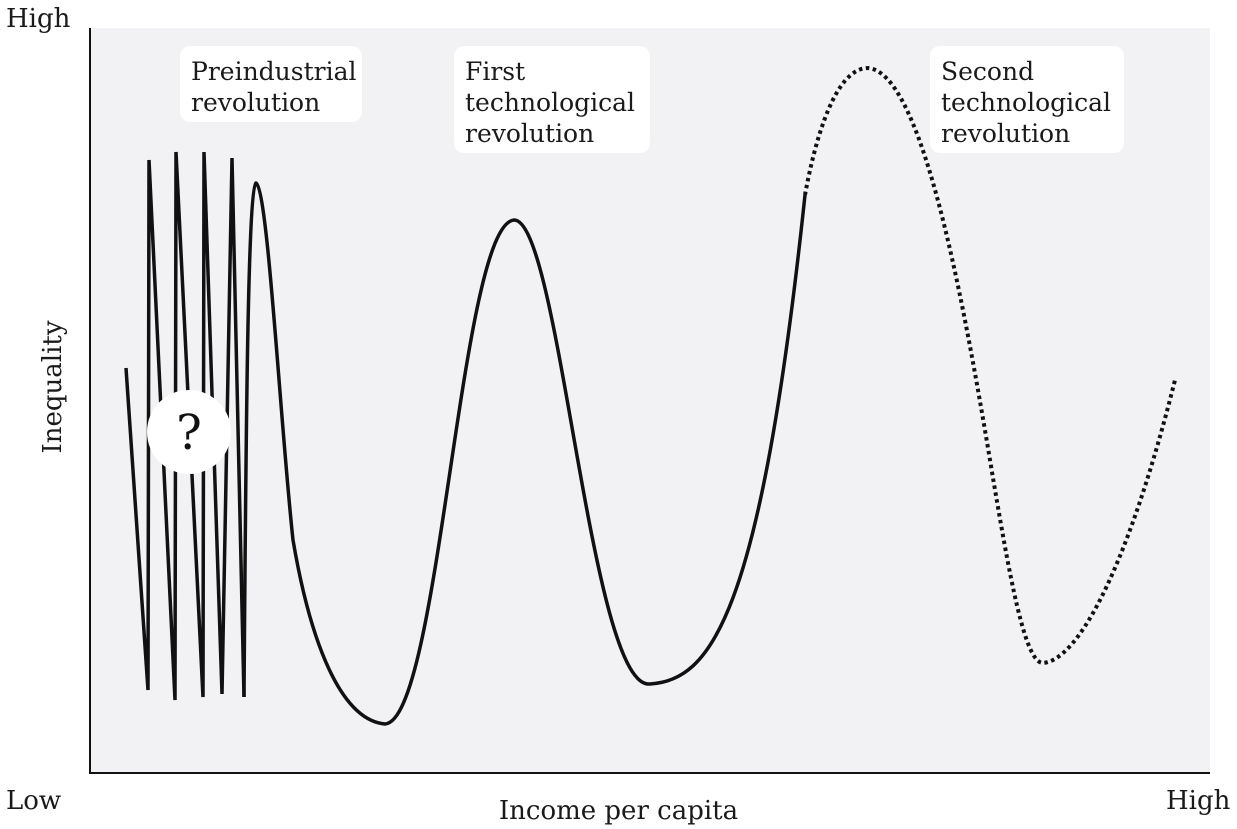  What do you see at coordinates (649, 773) in the screenshot?
I see `x-axis` at bounding box center [649, 773].